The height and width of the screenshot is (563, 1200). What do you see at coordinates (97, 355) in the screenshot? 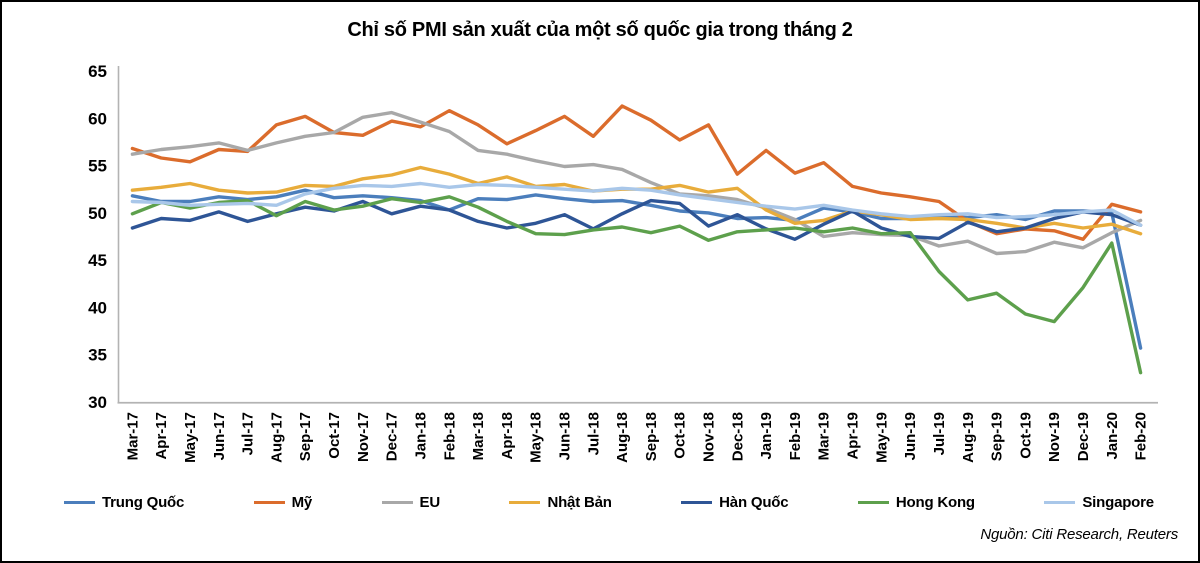
I see `y-tick-label: 35` at bounding box center [97, 355].